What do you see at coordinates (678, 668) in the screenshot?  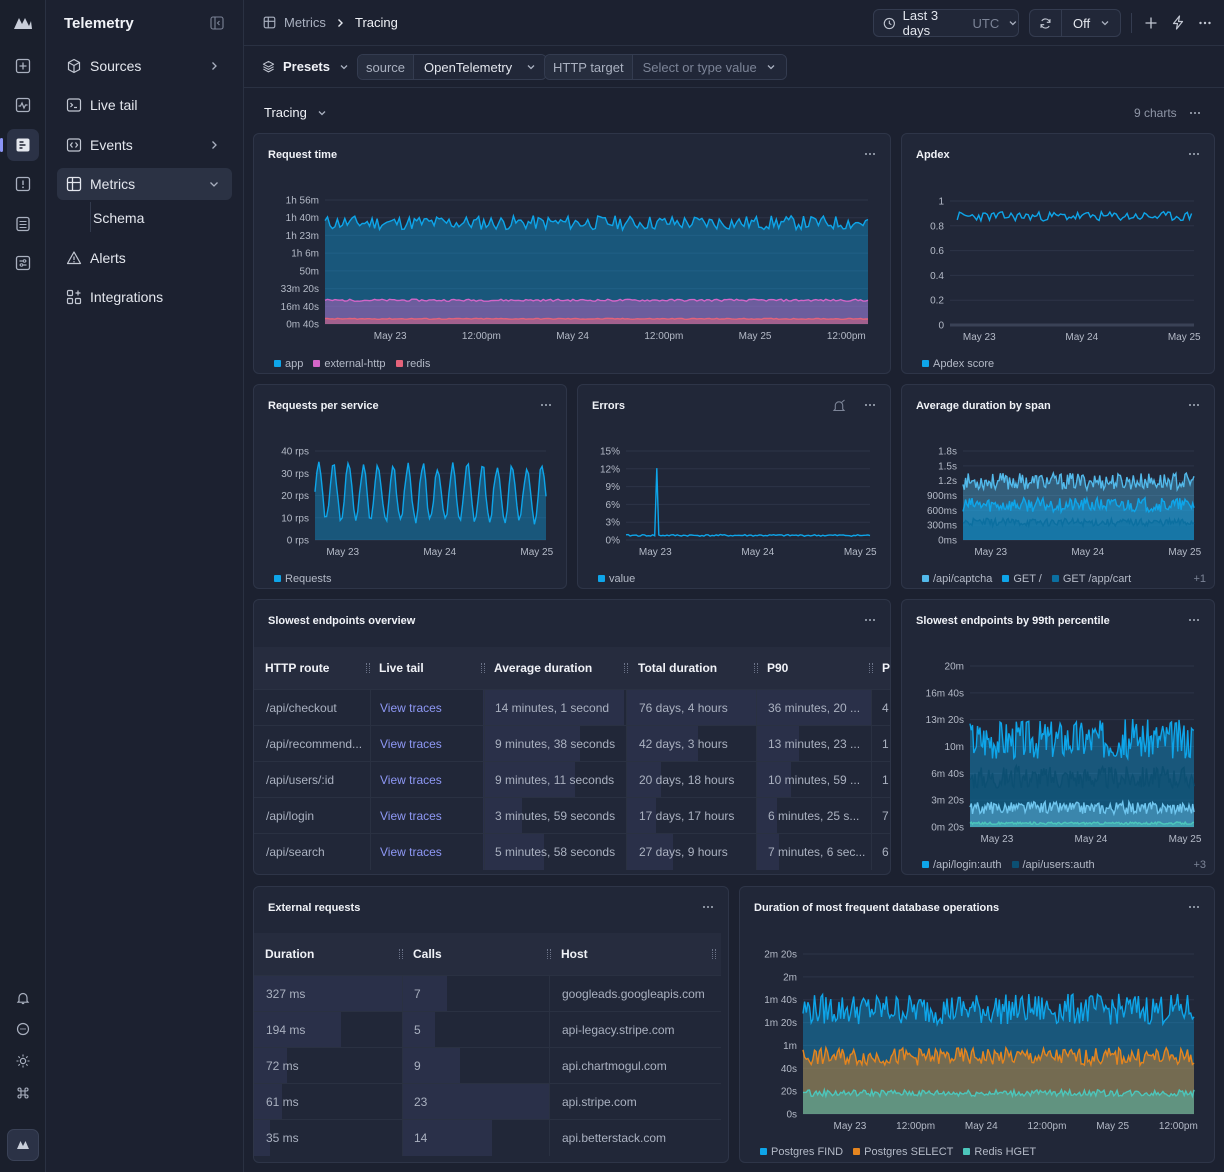 I see `column-header: Total duration` at bounding box center [678, 668].